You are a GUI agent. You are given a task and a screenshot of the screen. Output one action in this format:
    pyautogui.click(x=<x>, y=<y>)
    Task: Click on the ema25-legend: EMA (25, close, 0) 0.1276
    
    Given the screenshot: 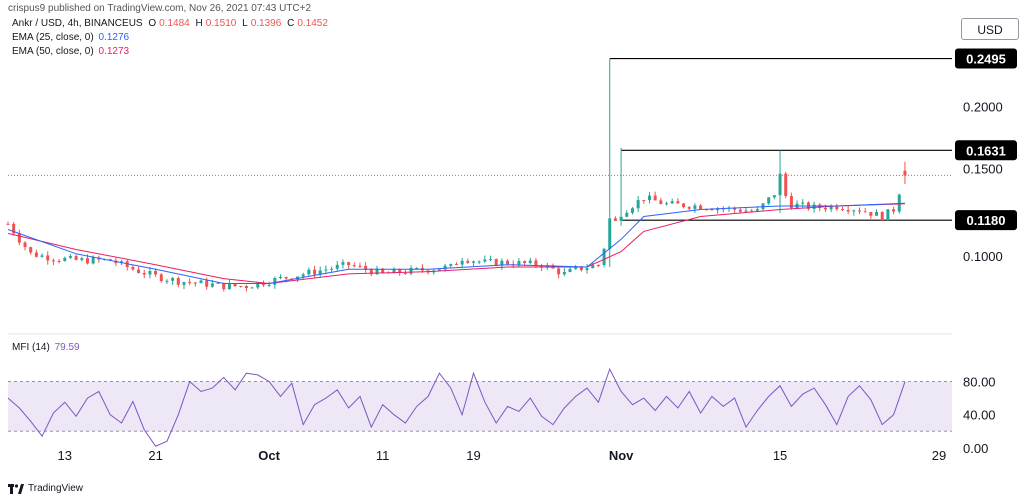 What is the action you would take?
    pyautogui.click(x=70, y=37)
    